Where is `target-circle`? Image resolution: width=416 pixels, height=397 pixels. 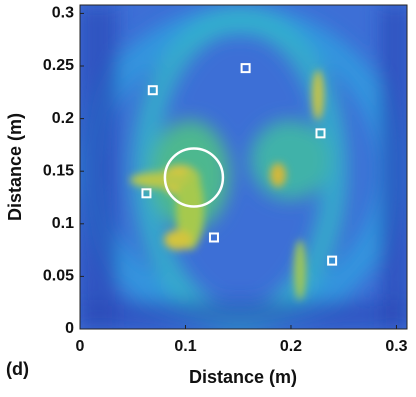 target-circle is located at coordinates (194, 177).